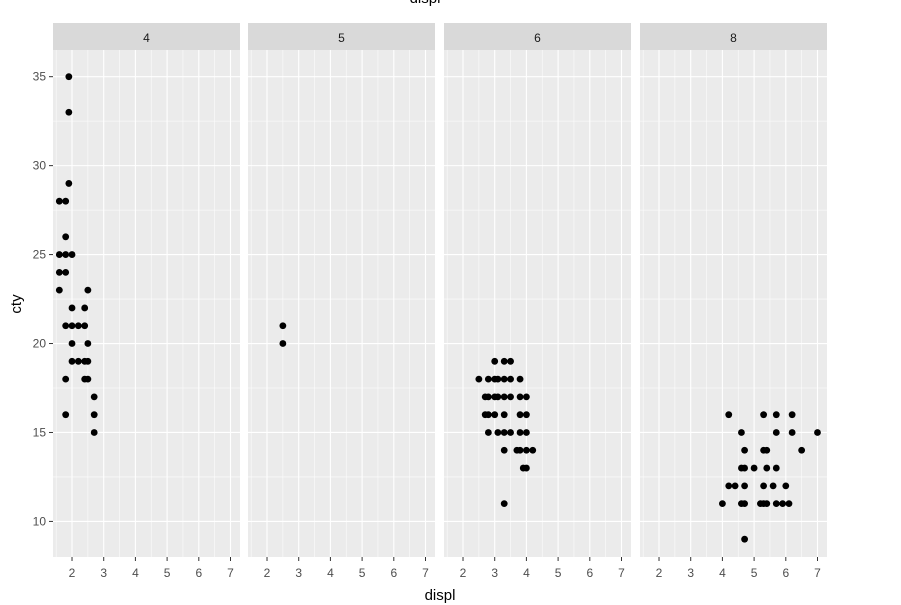 The image size is (901, 605). I want to click on y-axis: 10 15 20 25 30 35, so click(43, 299).